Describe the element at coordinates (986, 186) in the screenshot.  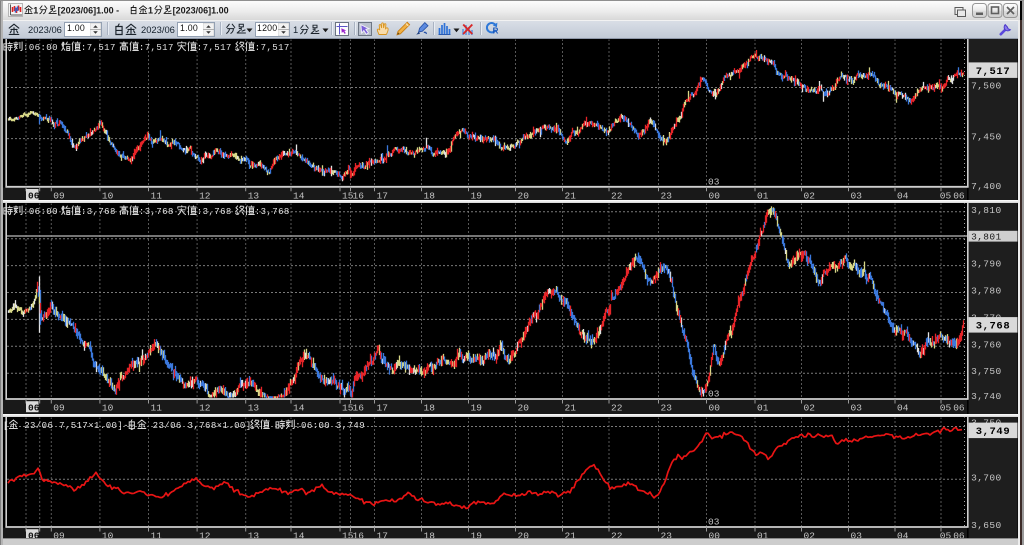
I see `svg-text: 7,400` at that location.